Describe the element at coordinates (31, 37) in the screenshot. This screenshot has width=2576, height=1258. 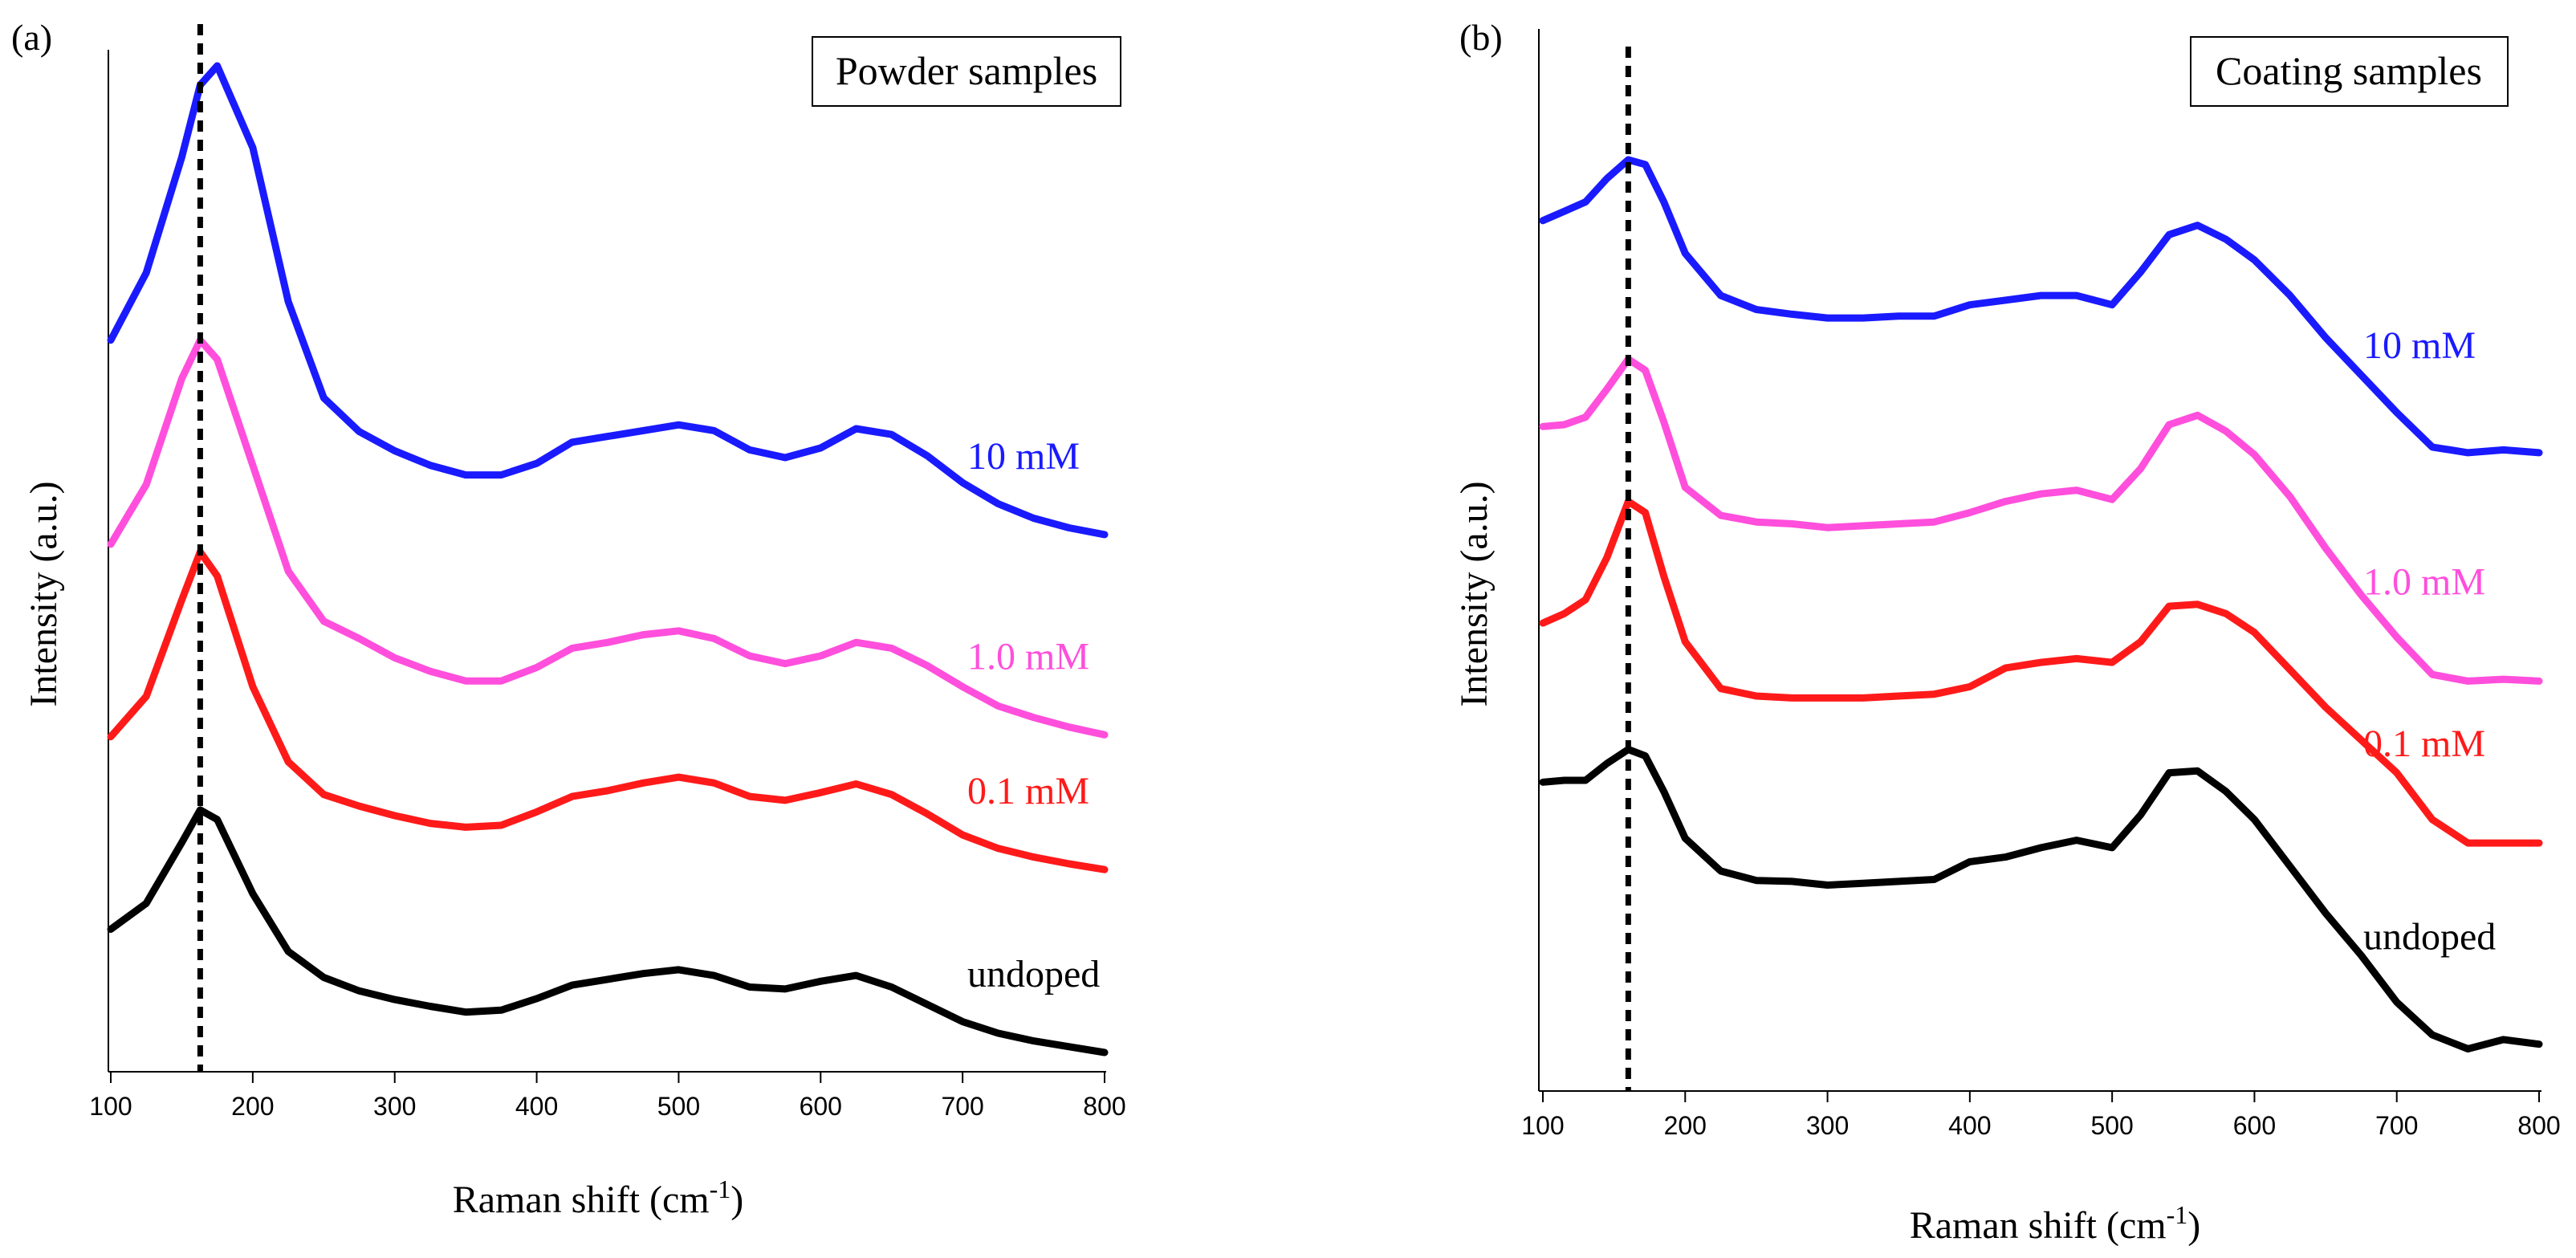
I see `panel-tag: (a)` at that location.